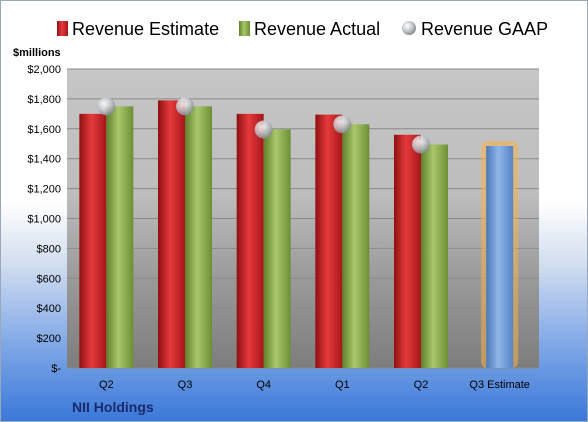 The width and height of the screenshot is (588, 422). Describe the element at coordinates (44, 190) in the screenshot. I see `y-tick-label: $1,200` at that location.